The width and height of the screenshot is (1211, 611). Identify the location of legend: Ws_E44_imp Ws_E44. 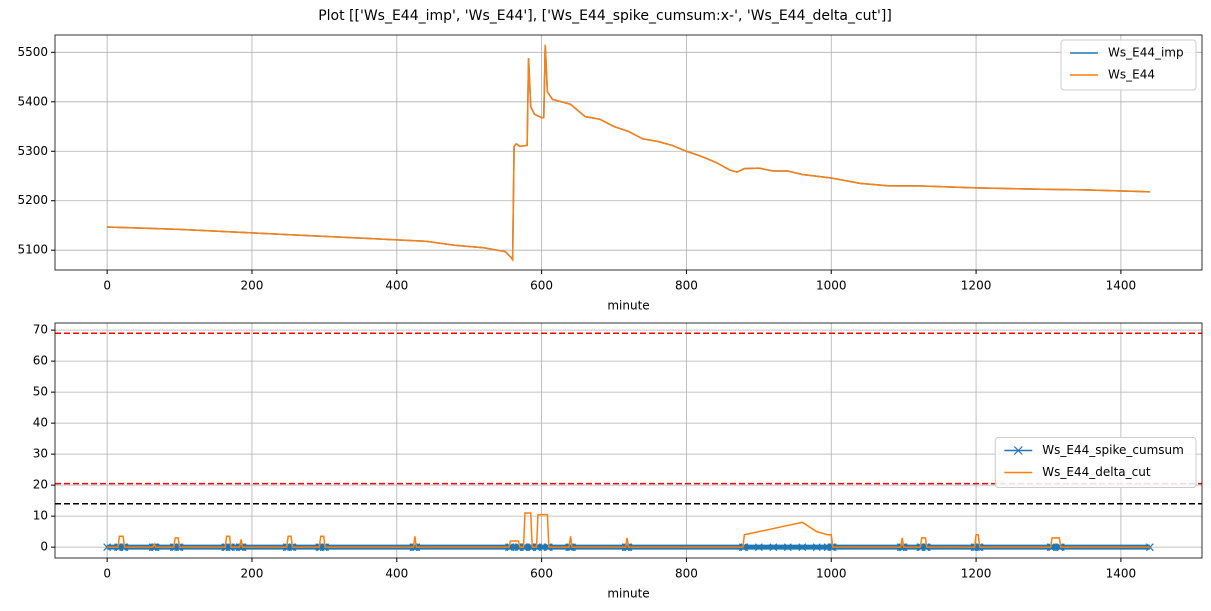
(1128, 65).